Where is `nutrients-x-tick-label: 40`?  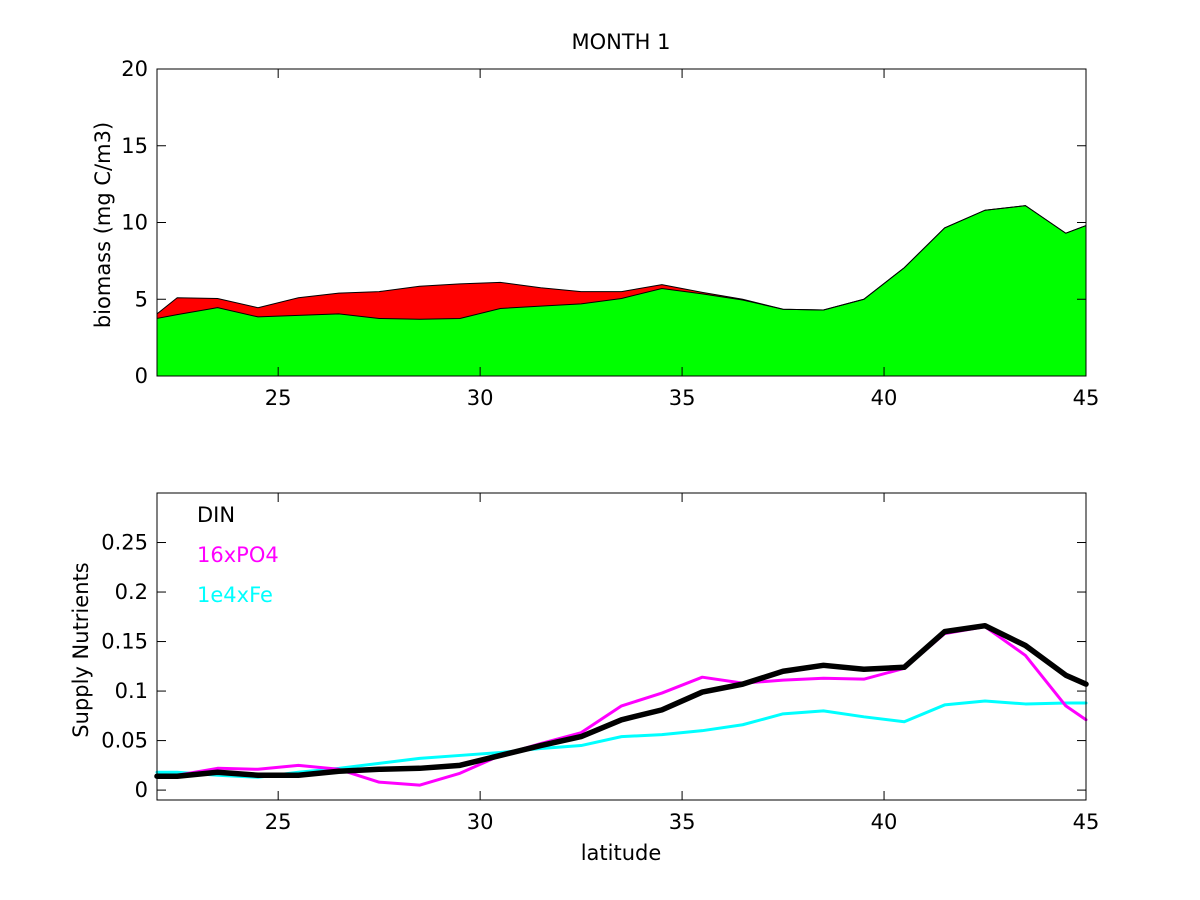 nutrients-x-tick-label: 40 is located at coordinates (884, 822).